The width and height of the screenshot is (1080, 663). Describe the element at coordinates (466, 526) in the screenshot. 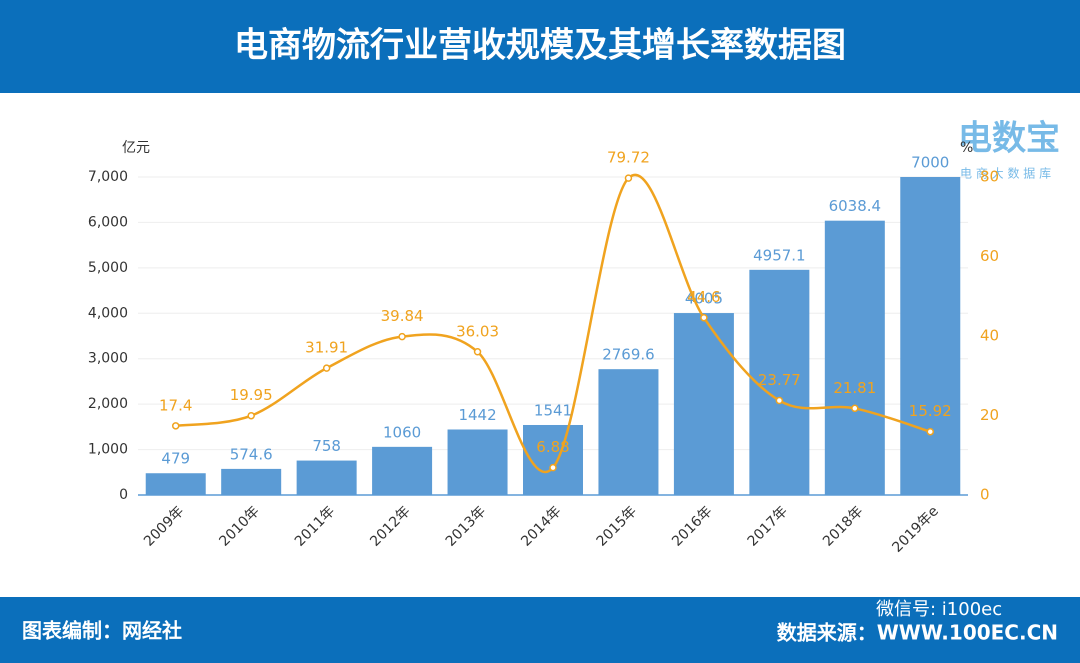

I see `x-tick-label: 2013年` at that location.